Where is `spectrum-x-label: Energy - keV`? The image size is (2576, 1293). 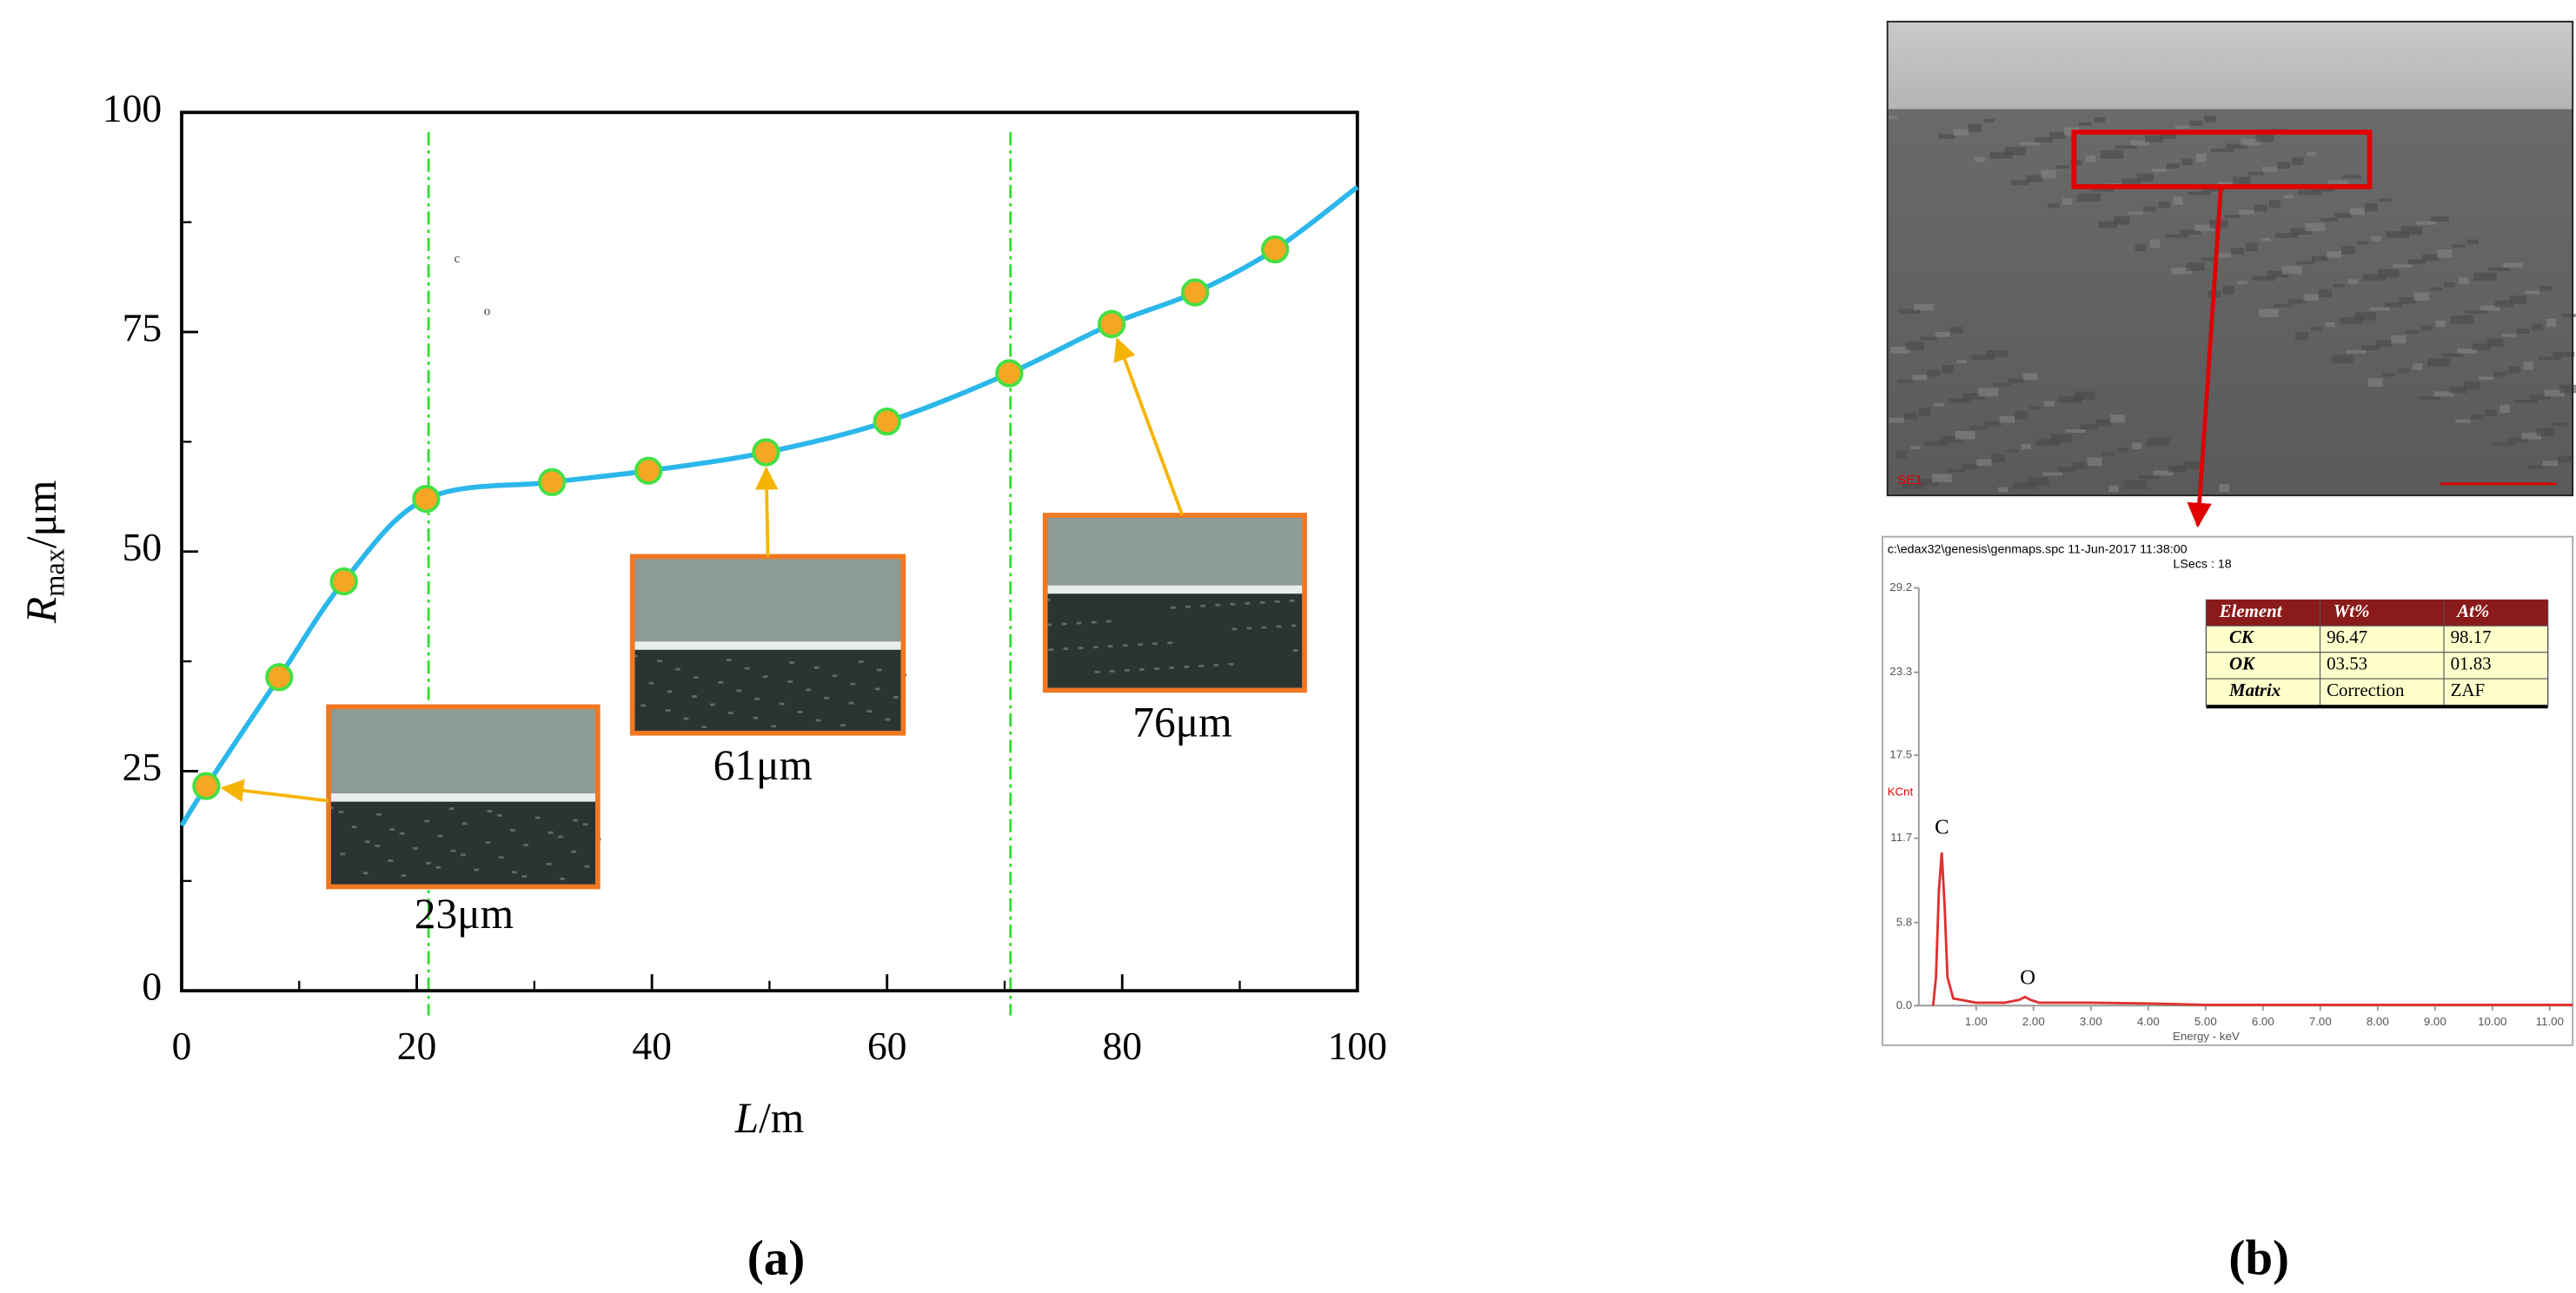
spectrum-x-label: Energy - keV is located at coordinates (2206, 1036).